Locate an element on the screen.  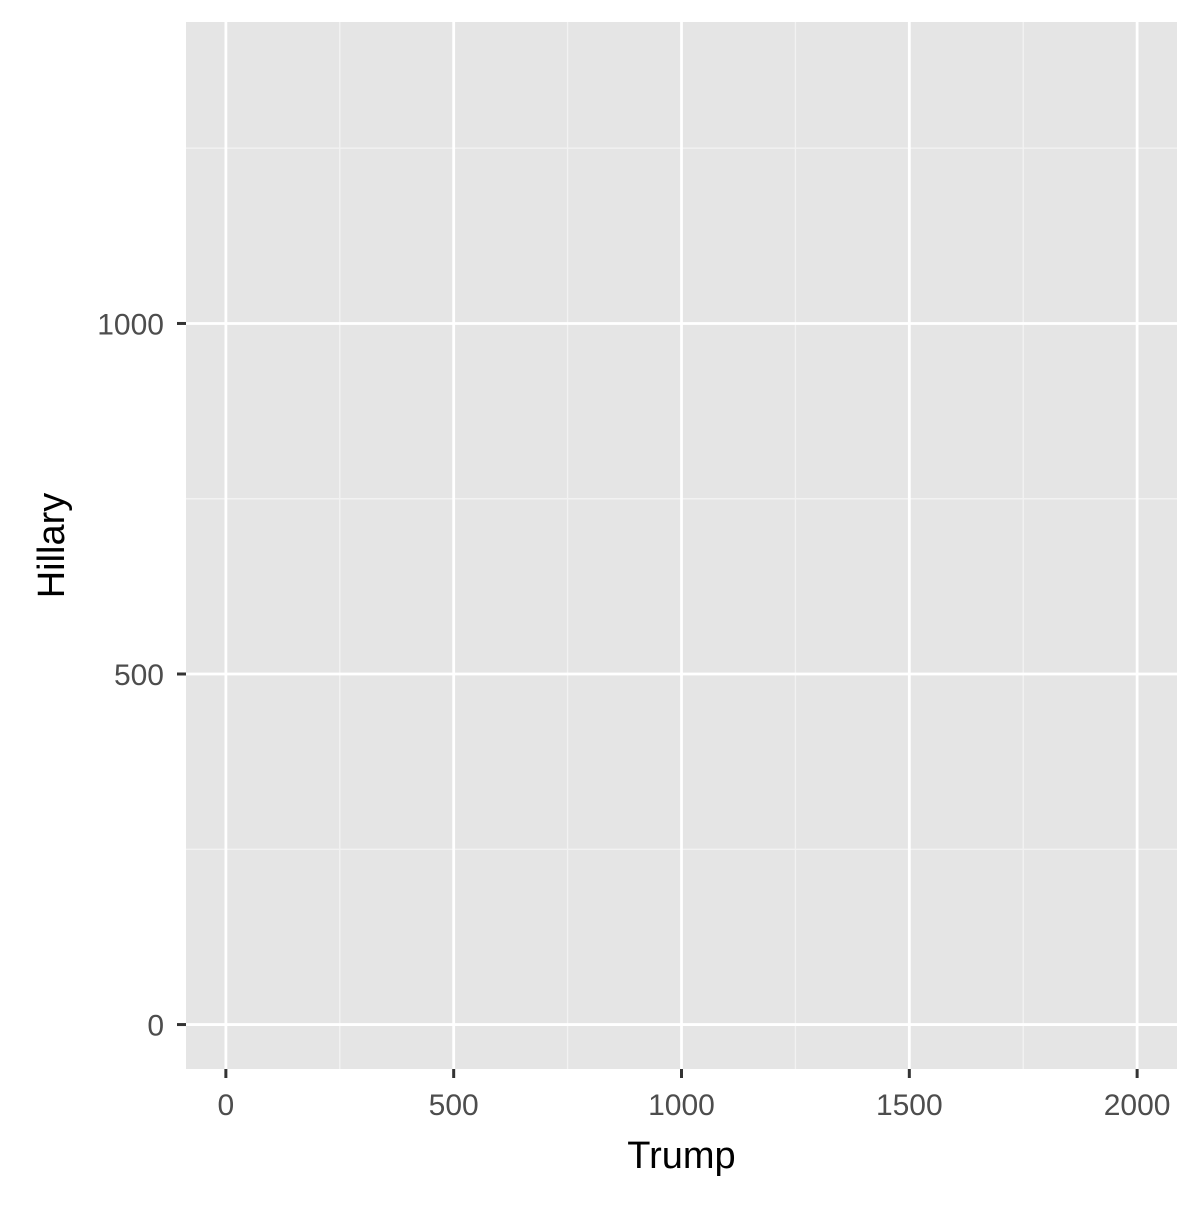
y-tick-label: 1000 is located at coordinates (130, 324).